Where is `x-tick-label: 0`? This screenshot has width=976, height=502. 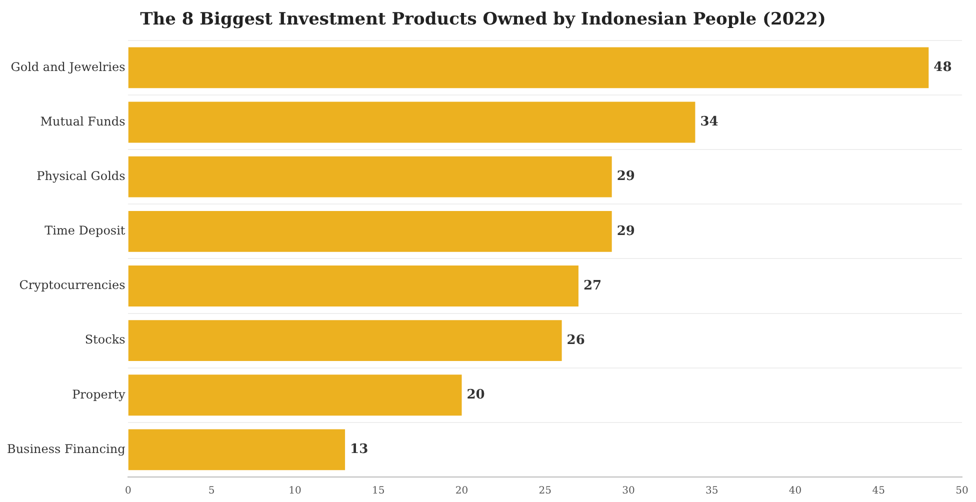 x-tick-label: 0 is located at coordinates (128, 491).